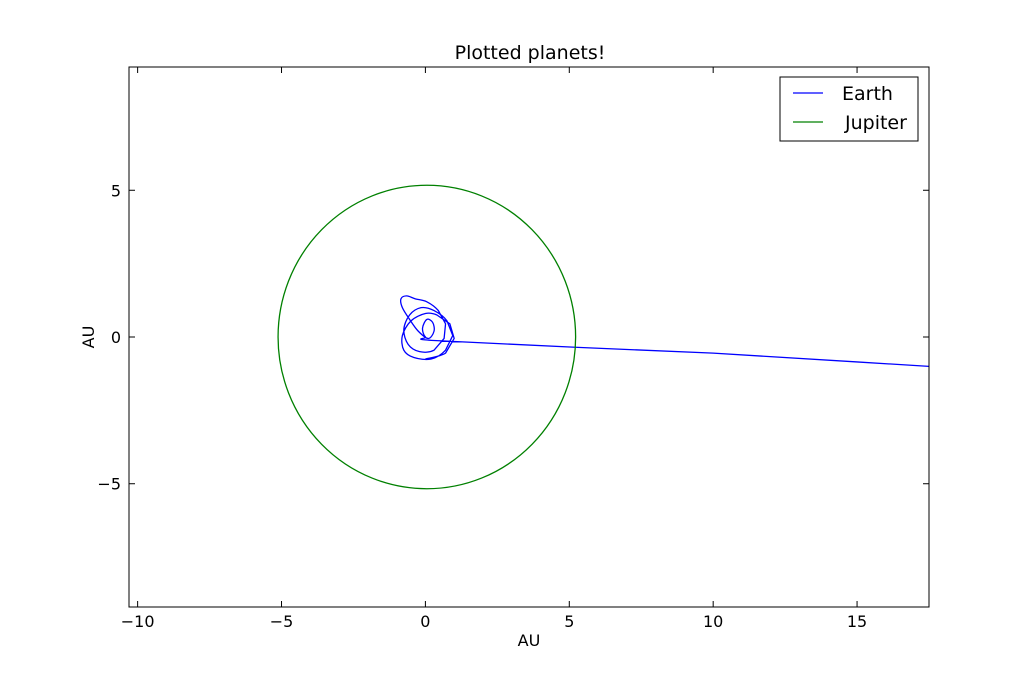  I want to click on legend-box, so click(849, 109).